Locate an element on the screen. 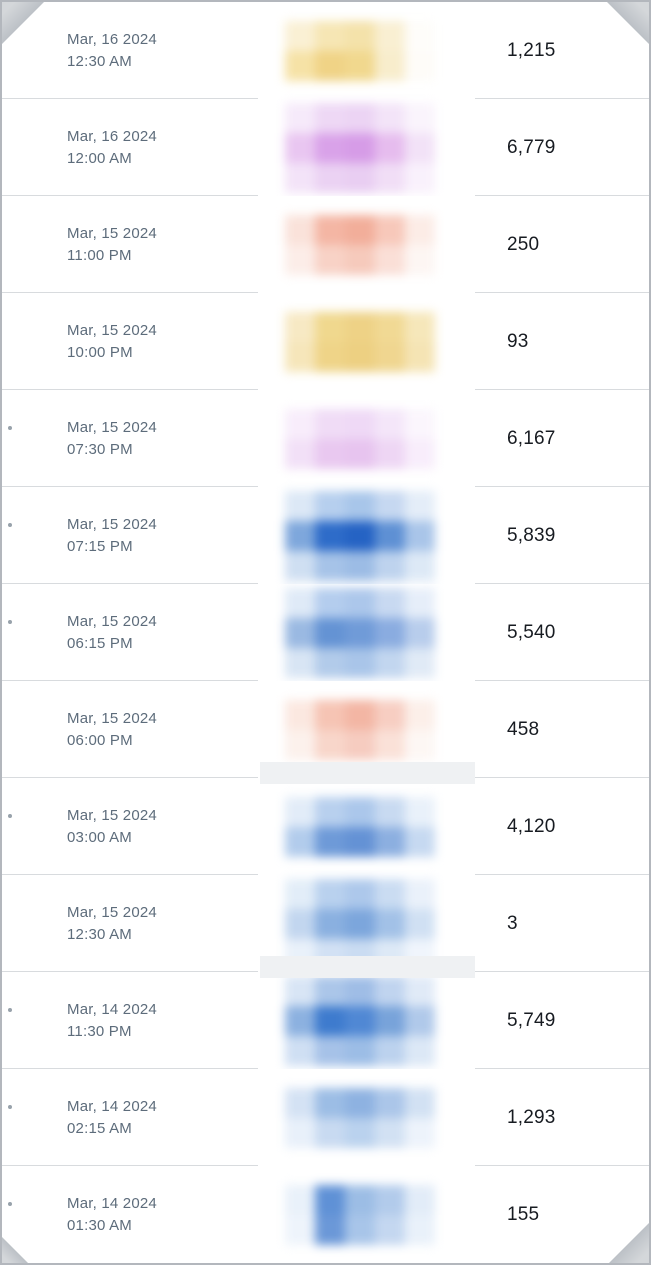 The image size is (651, 1265). value-cell: 93 is located at coordinates (562, 342).